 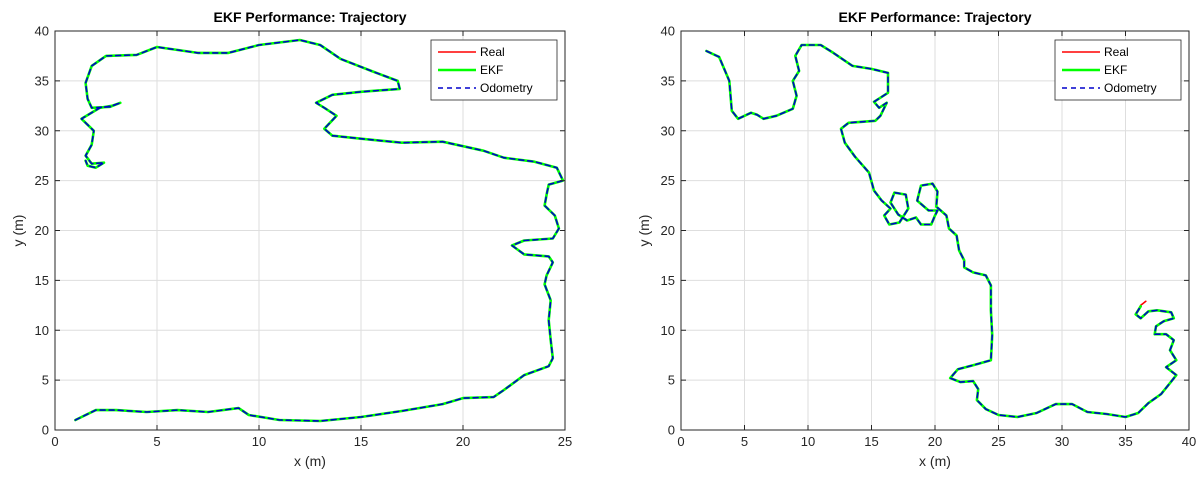 What do you see at coordinates (1189, 441) in the screenshot?
I see `x-tick-label: 40` at bounding box center [1189, 441].